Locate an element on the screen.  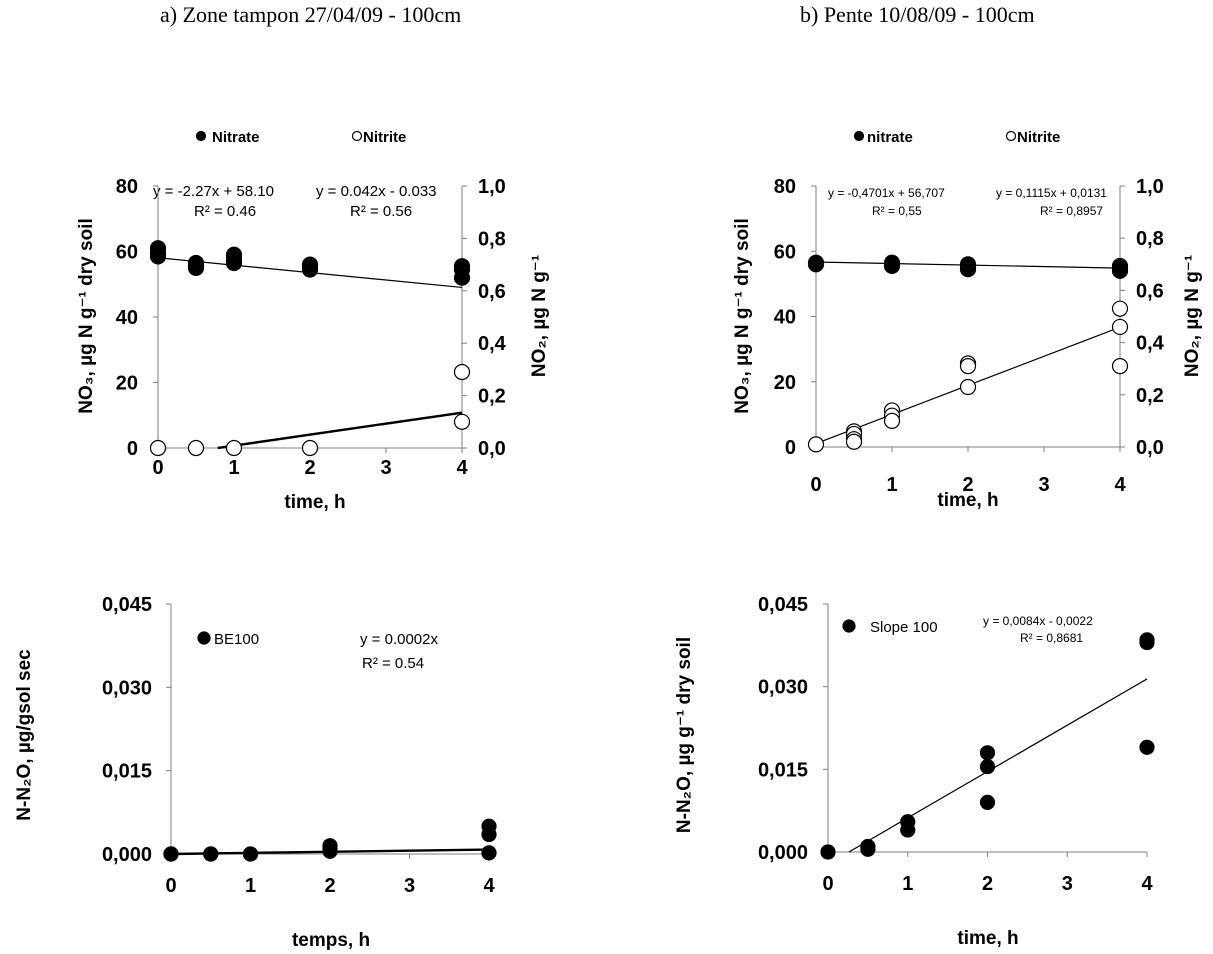
x-axis-title: temps, h is located at coordinates (331, 940).